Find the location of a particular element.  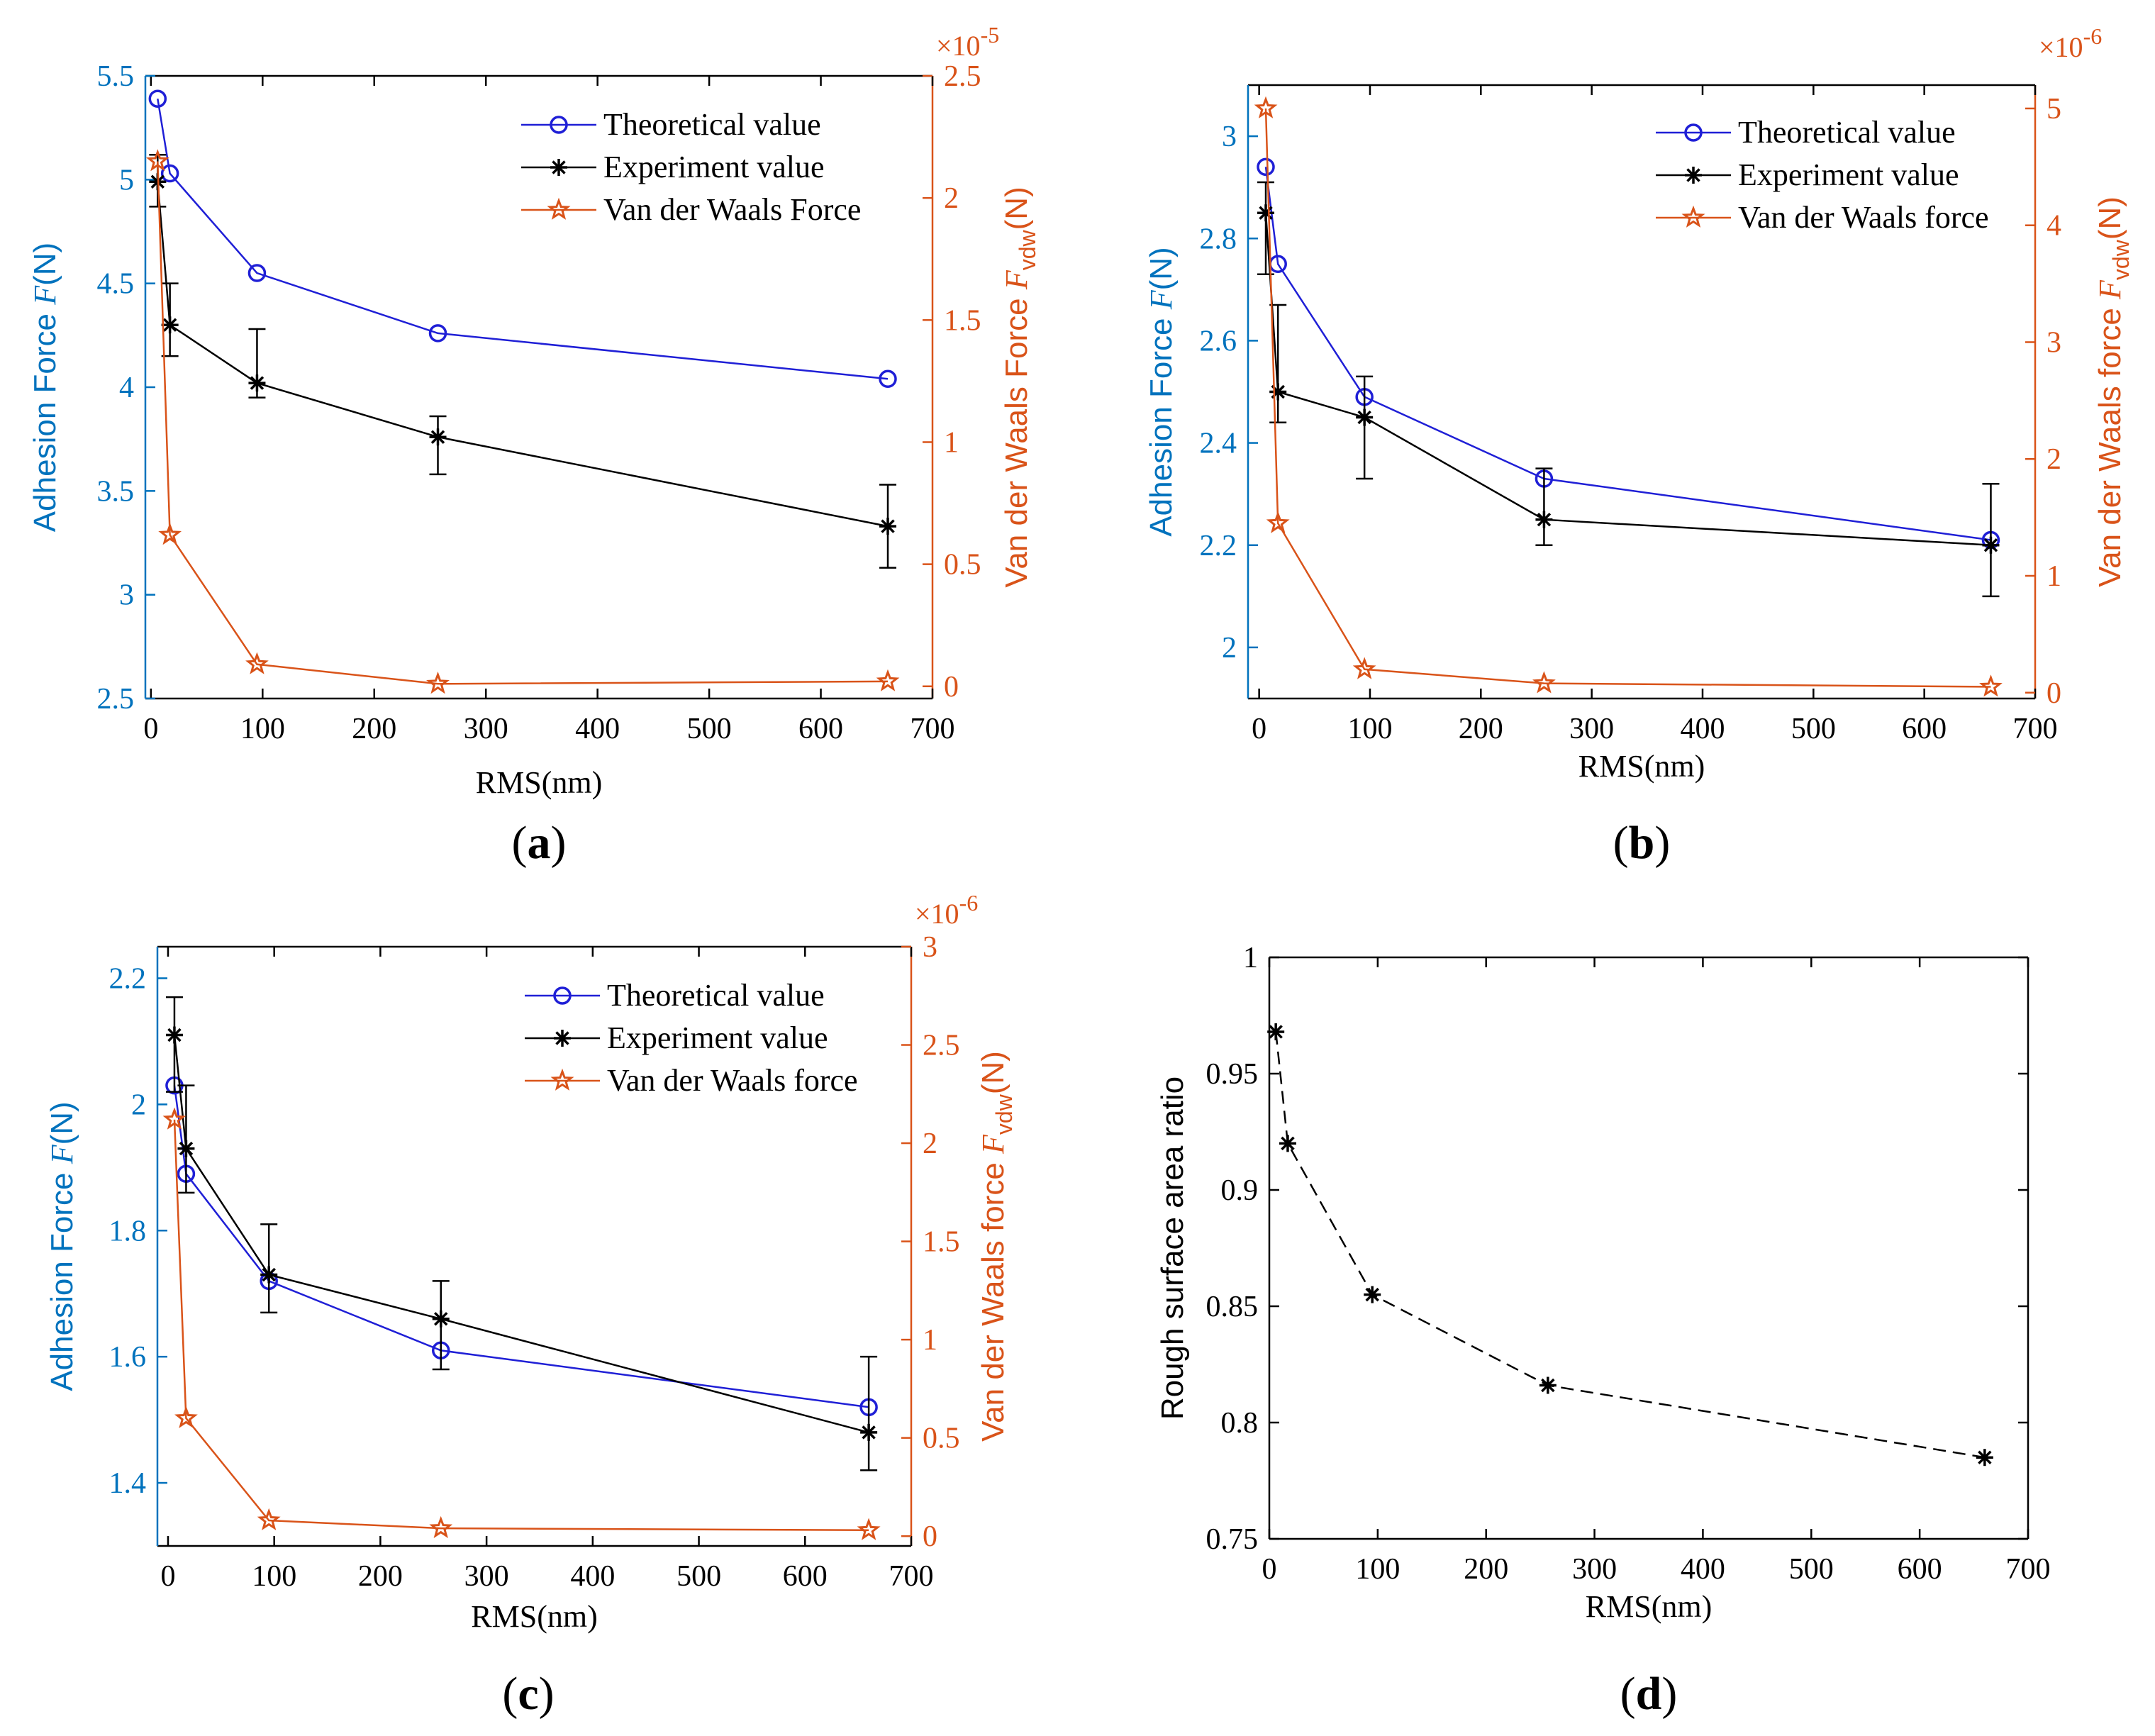

panel-label: (c) is located at coordinates (528, 1694).